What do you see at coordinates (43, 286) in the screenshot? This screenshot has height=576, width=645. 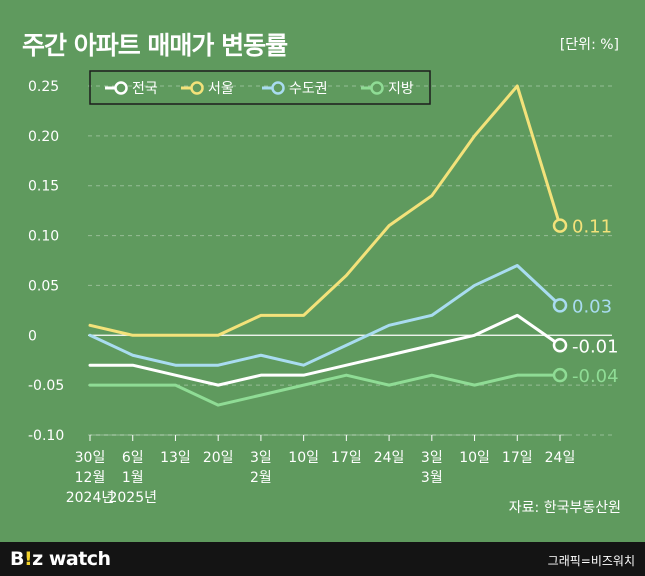 I see `y-tick-label: 0.05` at bounding box center [43, 286].